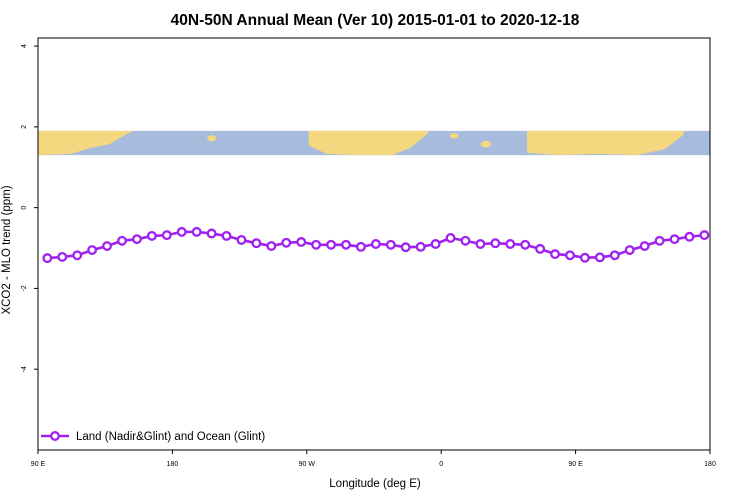 The height and width of the screenshot is (500, 750). I want to click on y-tick-label: -2, so click(24, 288).